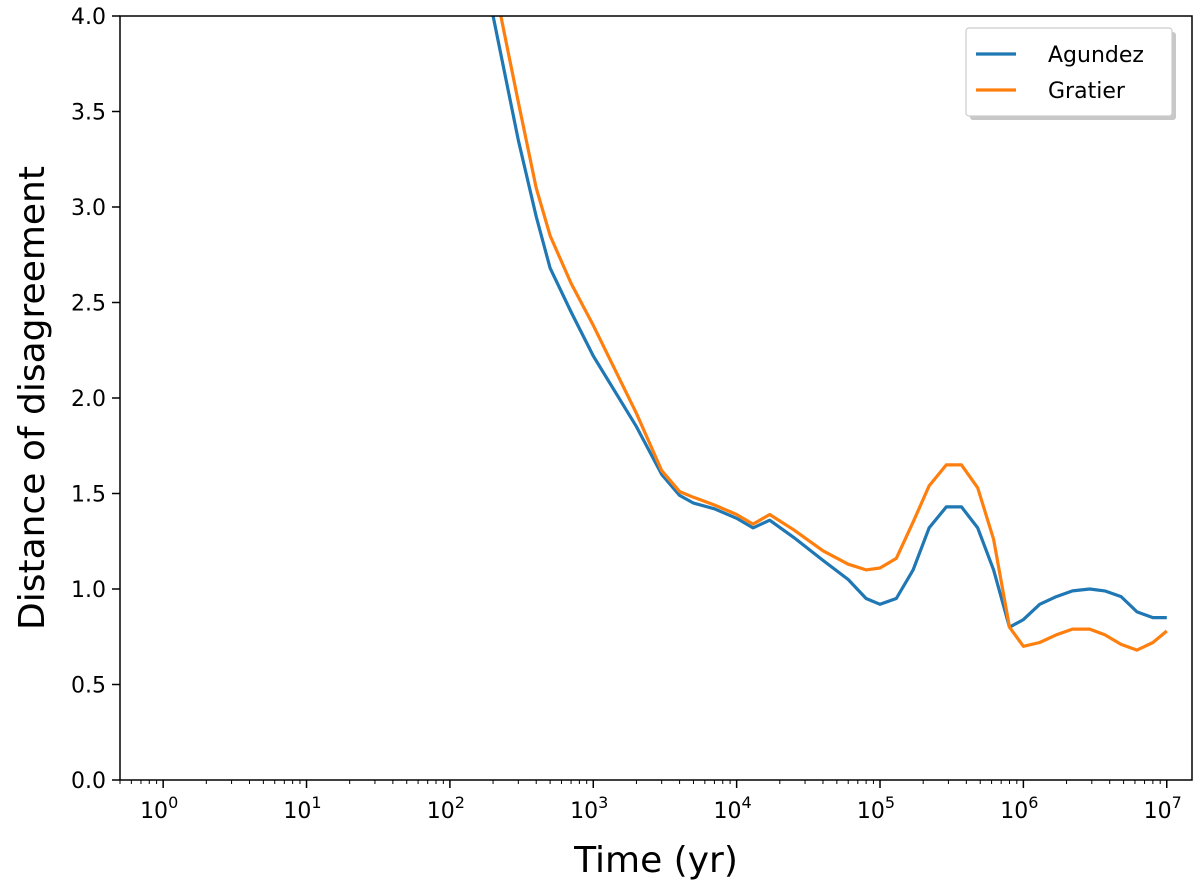 The height and width of the screenshot is (888, 1200). Describe the element at coordinates (747, 802) in the screenshot. I see `x-tick-exponent: 4` at that location.